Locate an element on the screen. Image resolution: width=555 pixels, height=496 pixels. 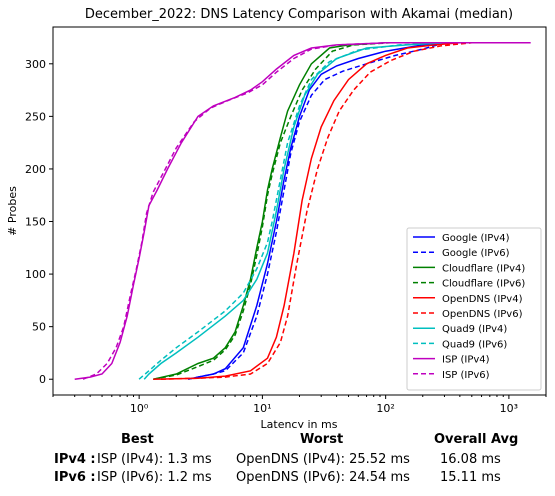
x-axis-label: Latency in ms is located at coordinates (299, 423).